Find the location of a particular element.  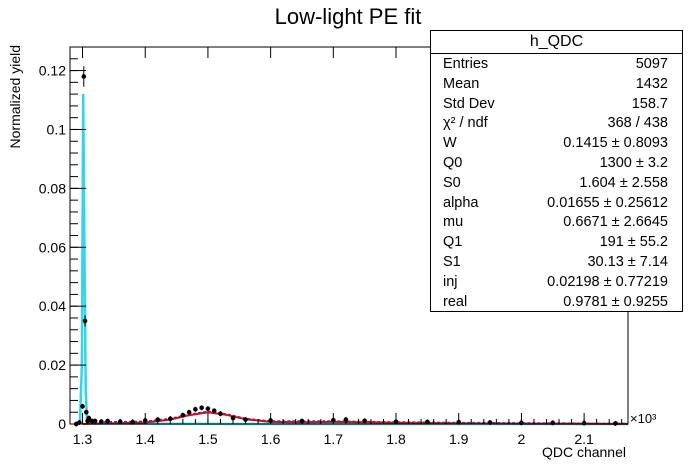

stats-value: 0.02198 ± 0.77219 is located at coordinates (607, 281).